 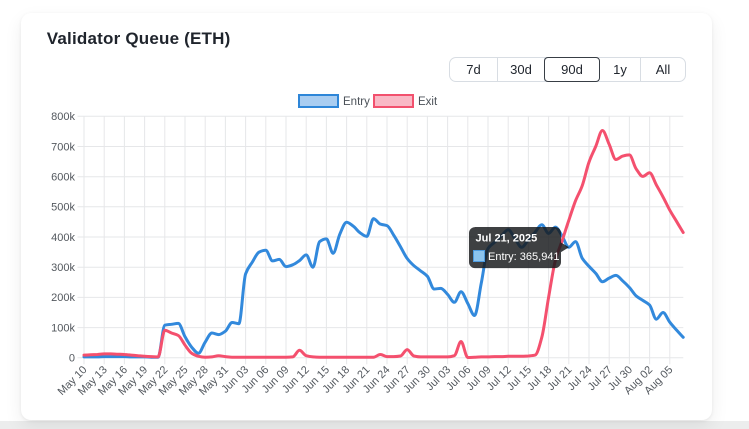 I want to click on svg-text: 100k, so click(x=63, y=328).